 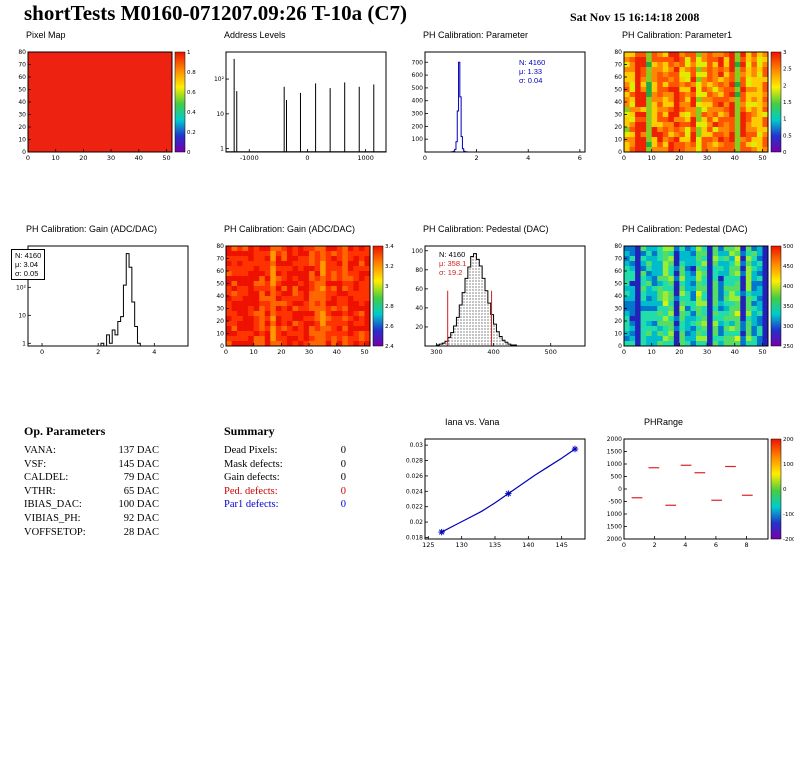 I want to click on op-param-row: VTHR: 65 DAC, so click(x=91, y=492).